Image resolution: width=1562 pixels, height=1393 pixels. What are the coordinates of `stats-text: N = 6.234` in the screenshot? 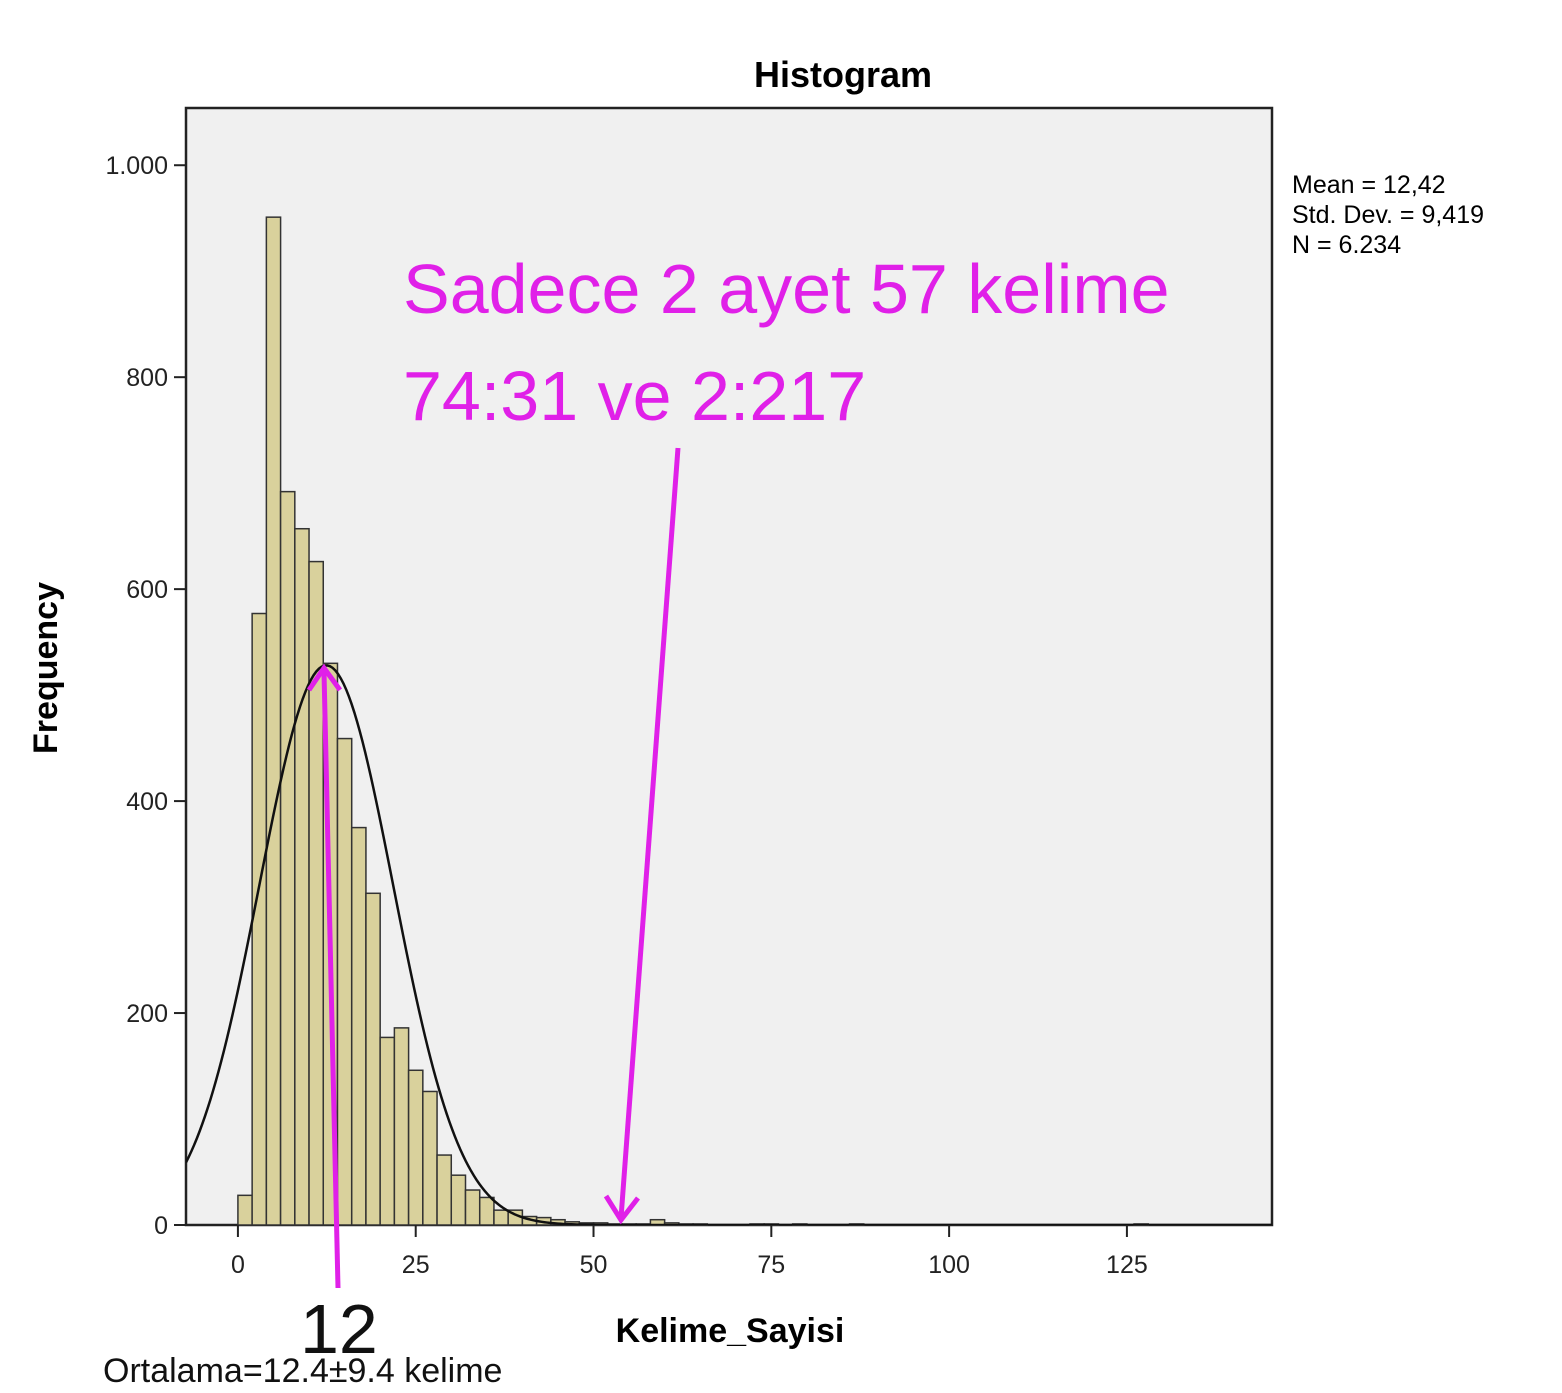 It's located at (1346, 245).